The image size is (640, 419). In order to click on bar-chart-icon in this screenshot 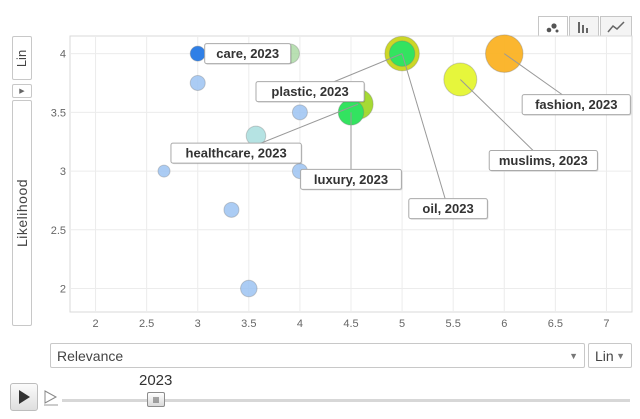, I will do `click(583, 27)`.